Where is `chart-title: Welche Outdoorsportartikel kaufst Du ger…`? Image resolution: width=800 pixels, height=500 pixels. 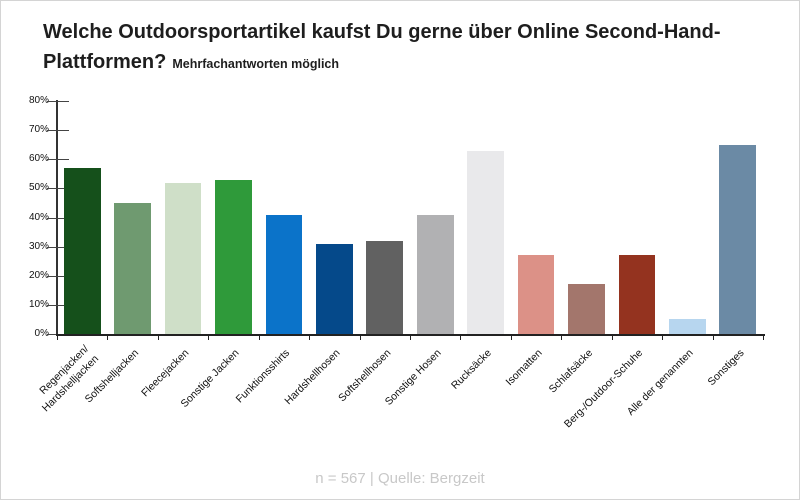 chart-title: Welche Outdoorsportartikel kaufst Du ger… is located at coordinates (408, 47).